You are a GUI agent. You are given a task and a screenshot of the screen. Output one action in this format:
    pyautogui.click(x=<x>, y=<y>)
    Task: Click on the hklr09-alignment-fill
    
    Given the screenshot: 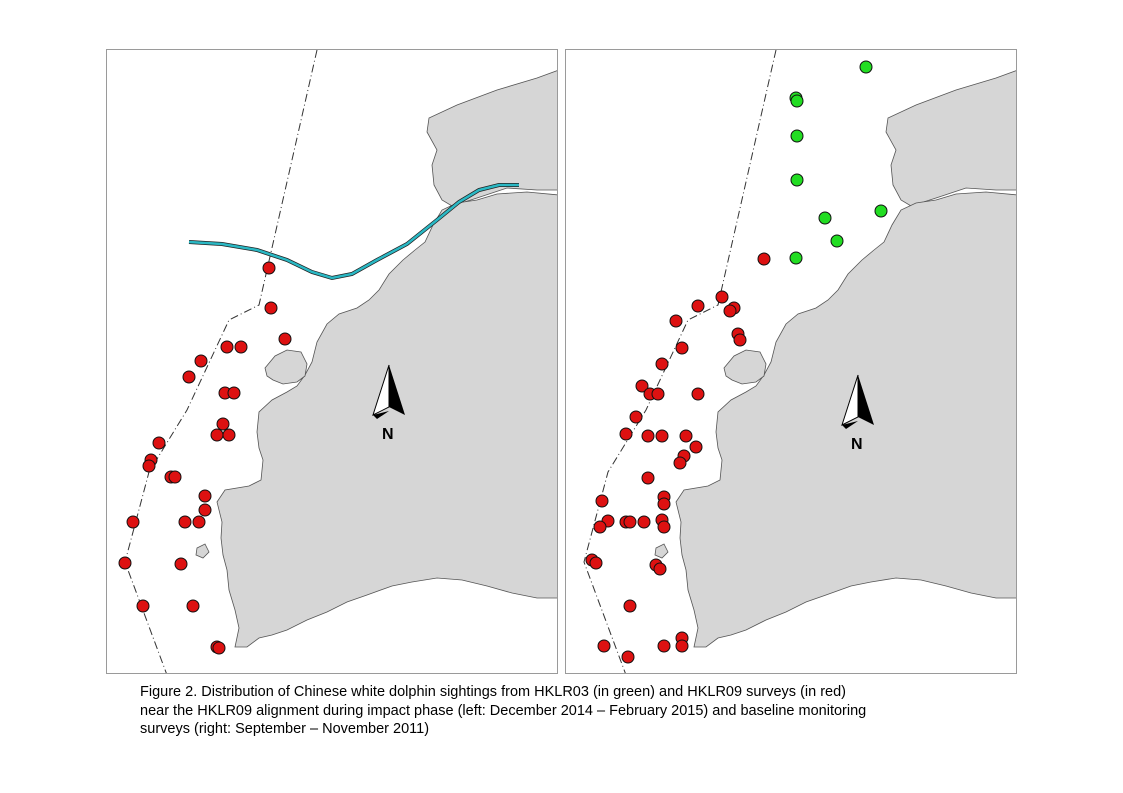 What is the action you would take?
    pyautogui.click(x=353, y=231)
    